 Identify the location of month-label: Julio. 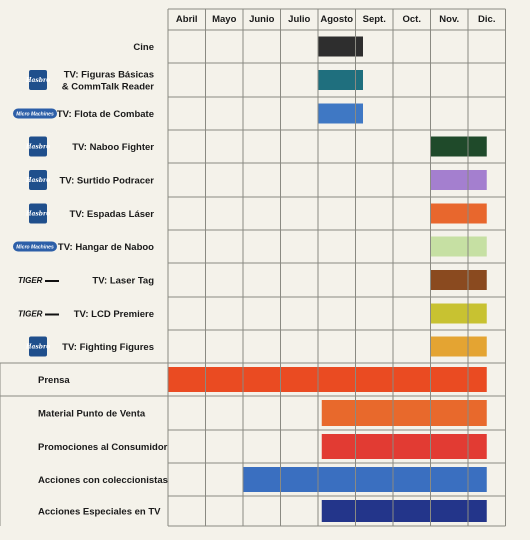
(299, 19).